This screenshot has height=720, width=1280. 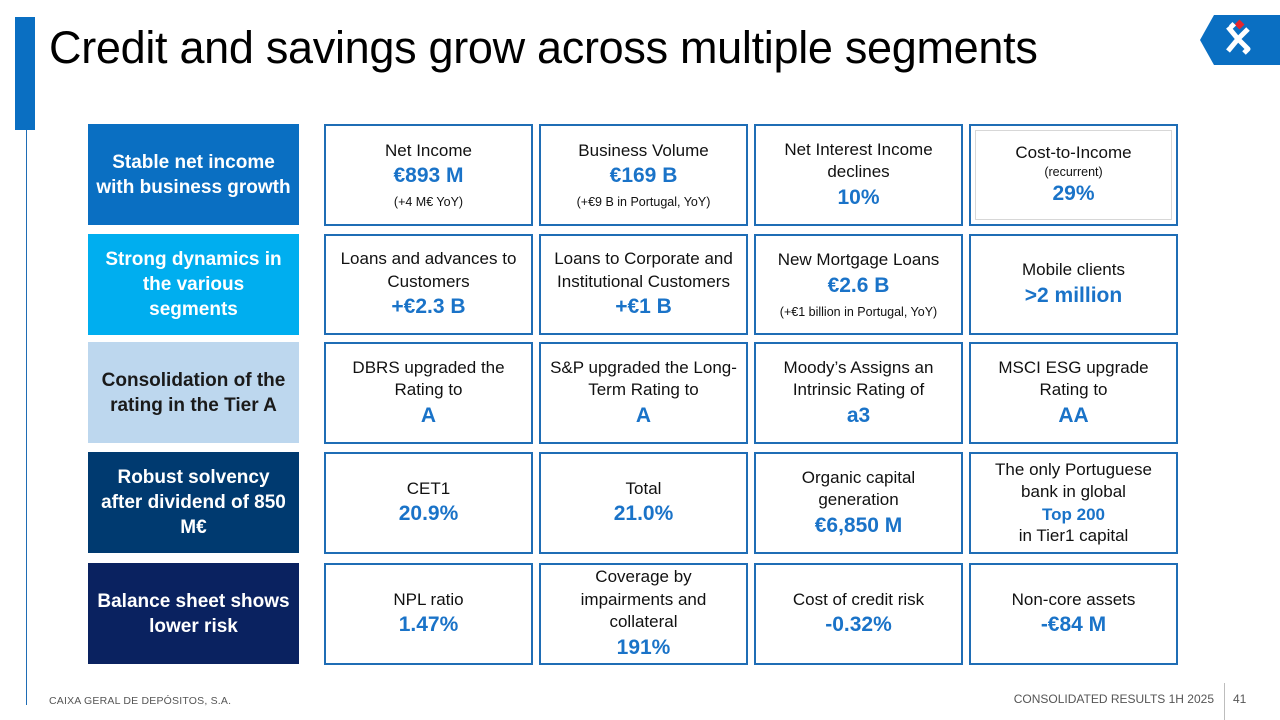 I want to click on card-value: 29%, so click(x=1073, y=194).